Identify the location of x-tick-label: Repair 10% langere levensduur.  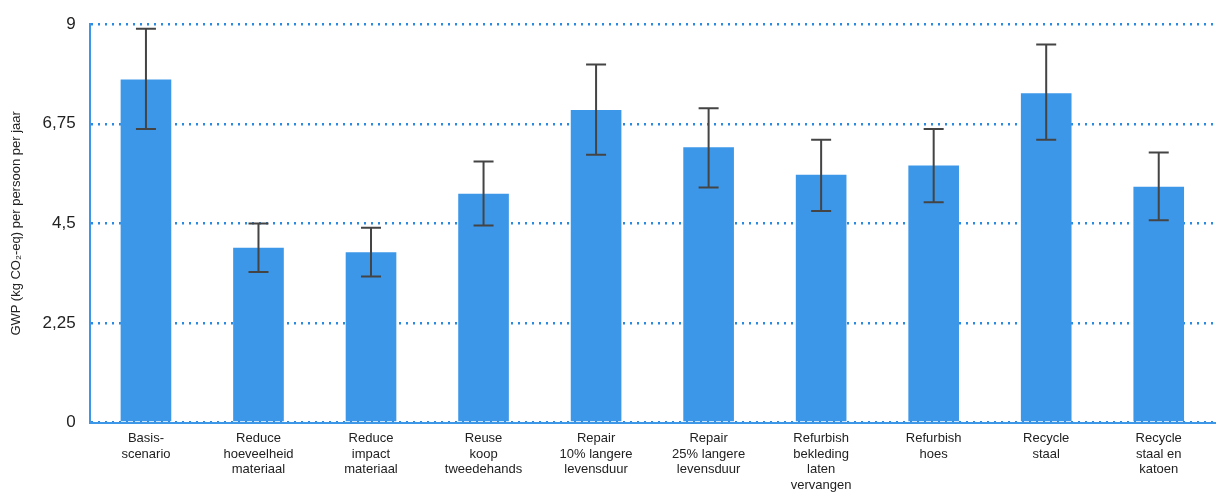
(596, 453).